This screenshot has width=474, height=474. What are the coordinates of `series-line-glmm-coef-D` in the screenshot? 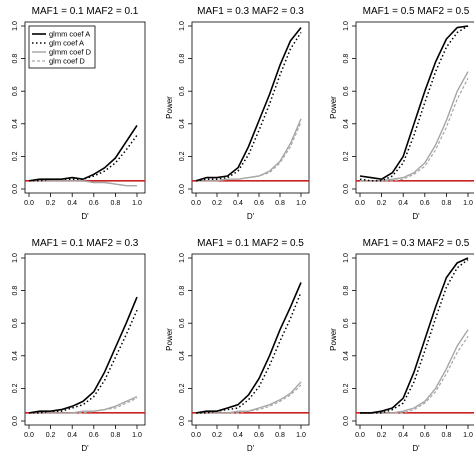 It's located at (249, 397).